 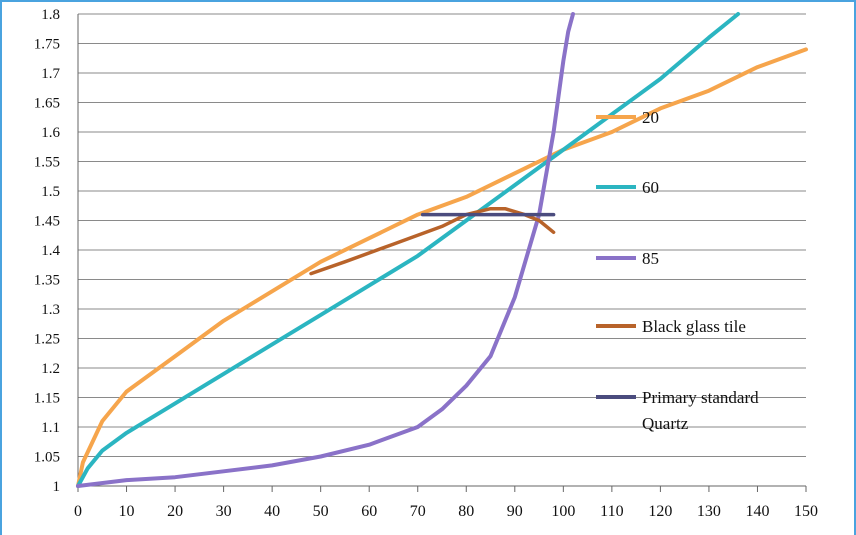 I want to click on y-tick-label: 1.45, so click(x=47, y=222).